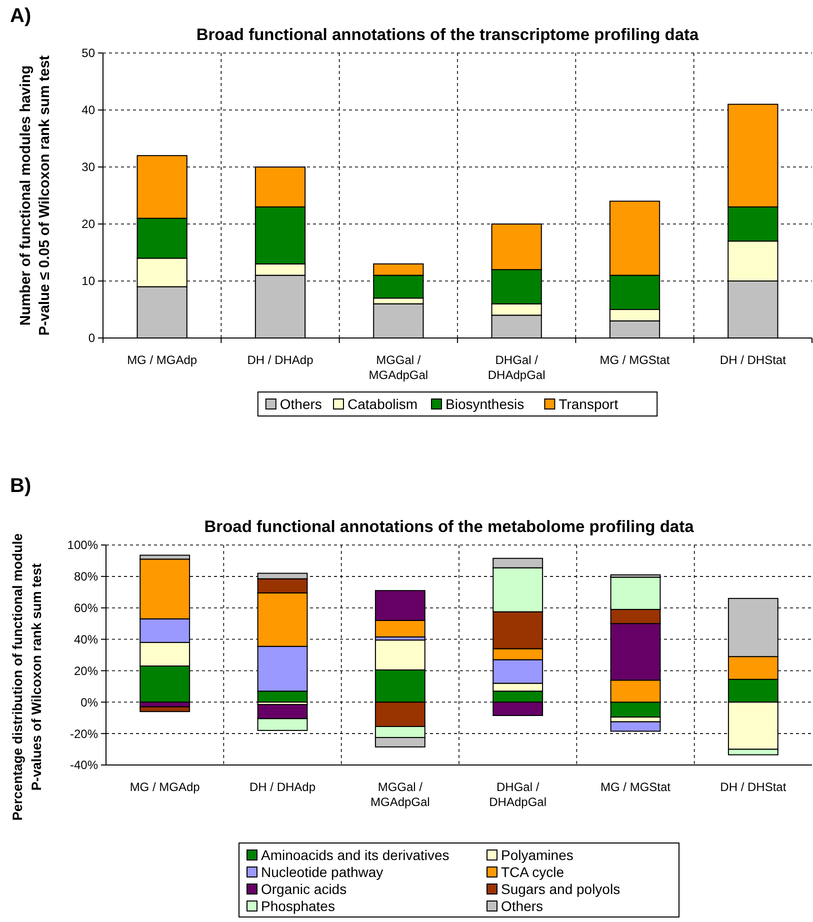  I want to click on y-tick-label: 20, so click(89, 224).